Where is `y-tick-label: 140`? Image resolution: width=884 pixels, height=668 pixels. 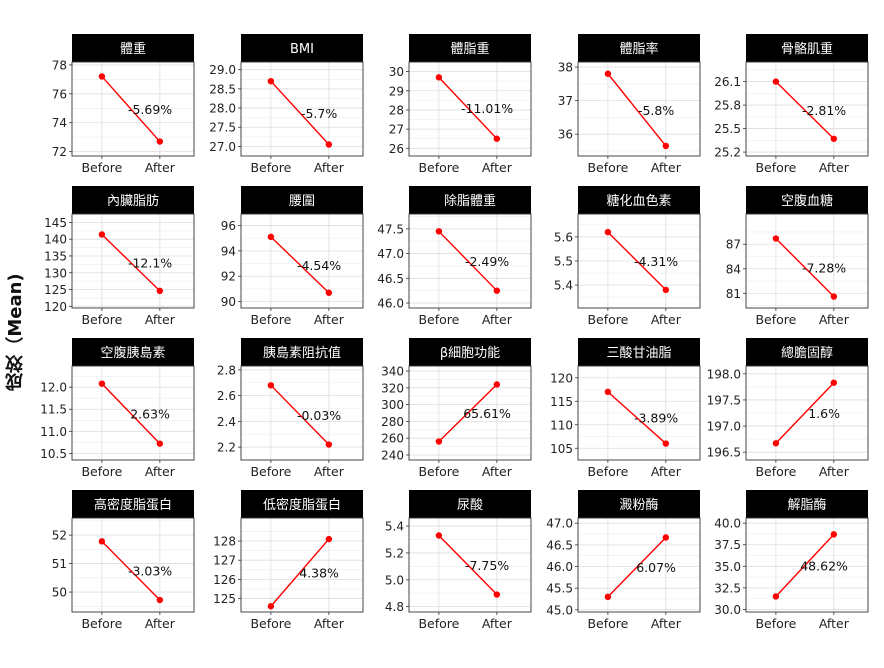 y-tick-label: 140 is located at coordinates (55, 240).